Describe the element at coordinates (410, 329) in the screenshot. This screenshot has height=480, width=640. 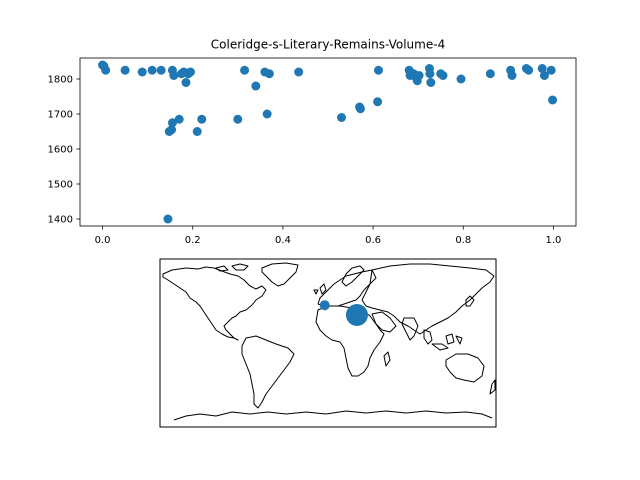
I see `coastline-india` at that location.